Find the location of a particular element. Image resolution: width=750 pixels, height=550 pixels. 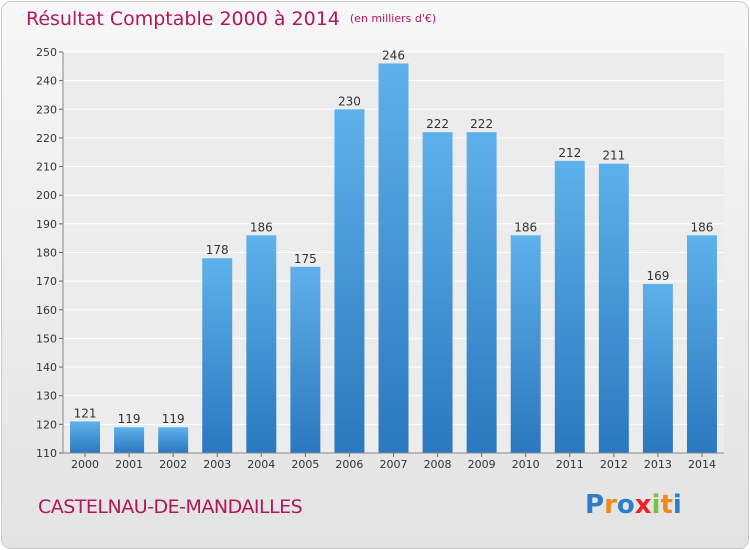

bar-2013 is located at coordinates (657, 368).